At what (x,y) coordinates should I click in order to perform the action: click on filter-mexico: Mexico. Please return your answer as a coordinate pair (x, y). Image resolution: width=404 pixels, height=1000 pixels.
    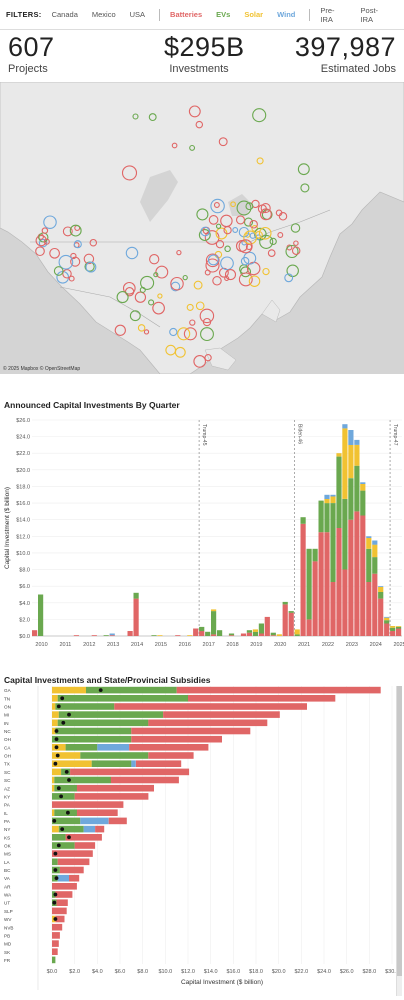
    Looking at the image, I should click on (103, 14).